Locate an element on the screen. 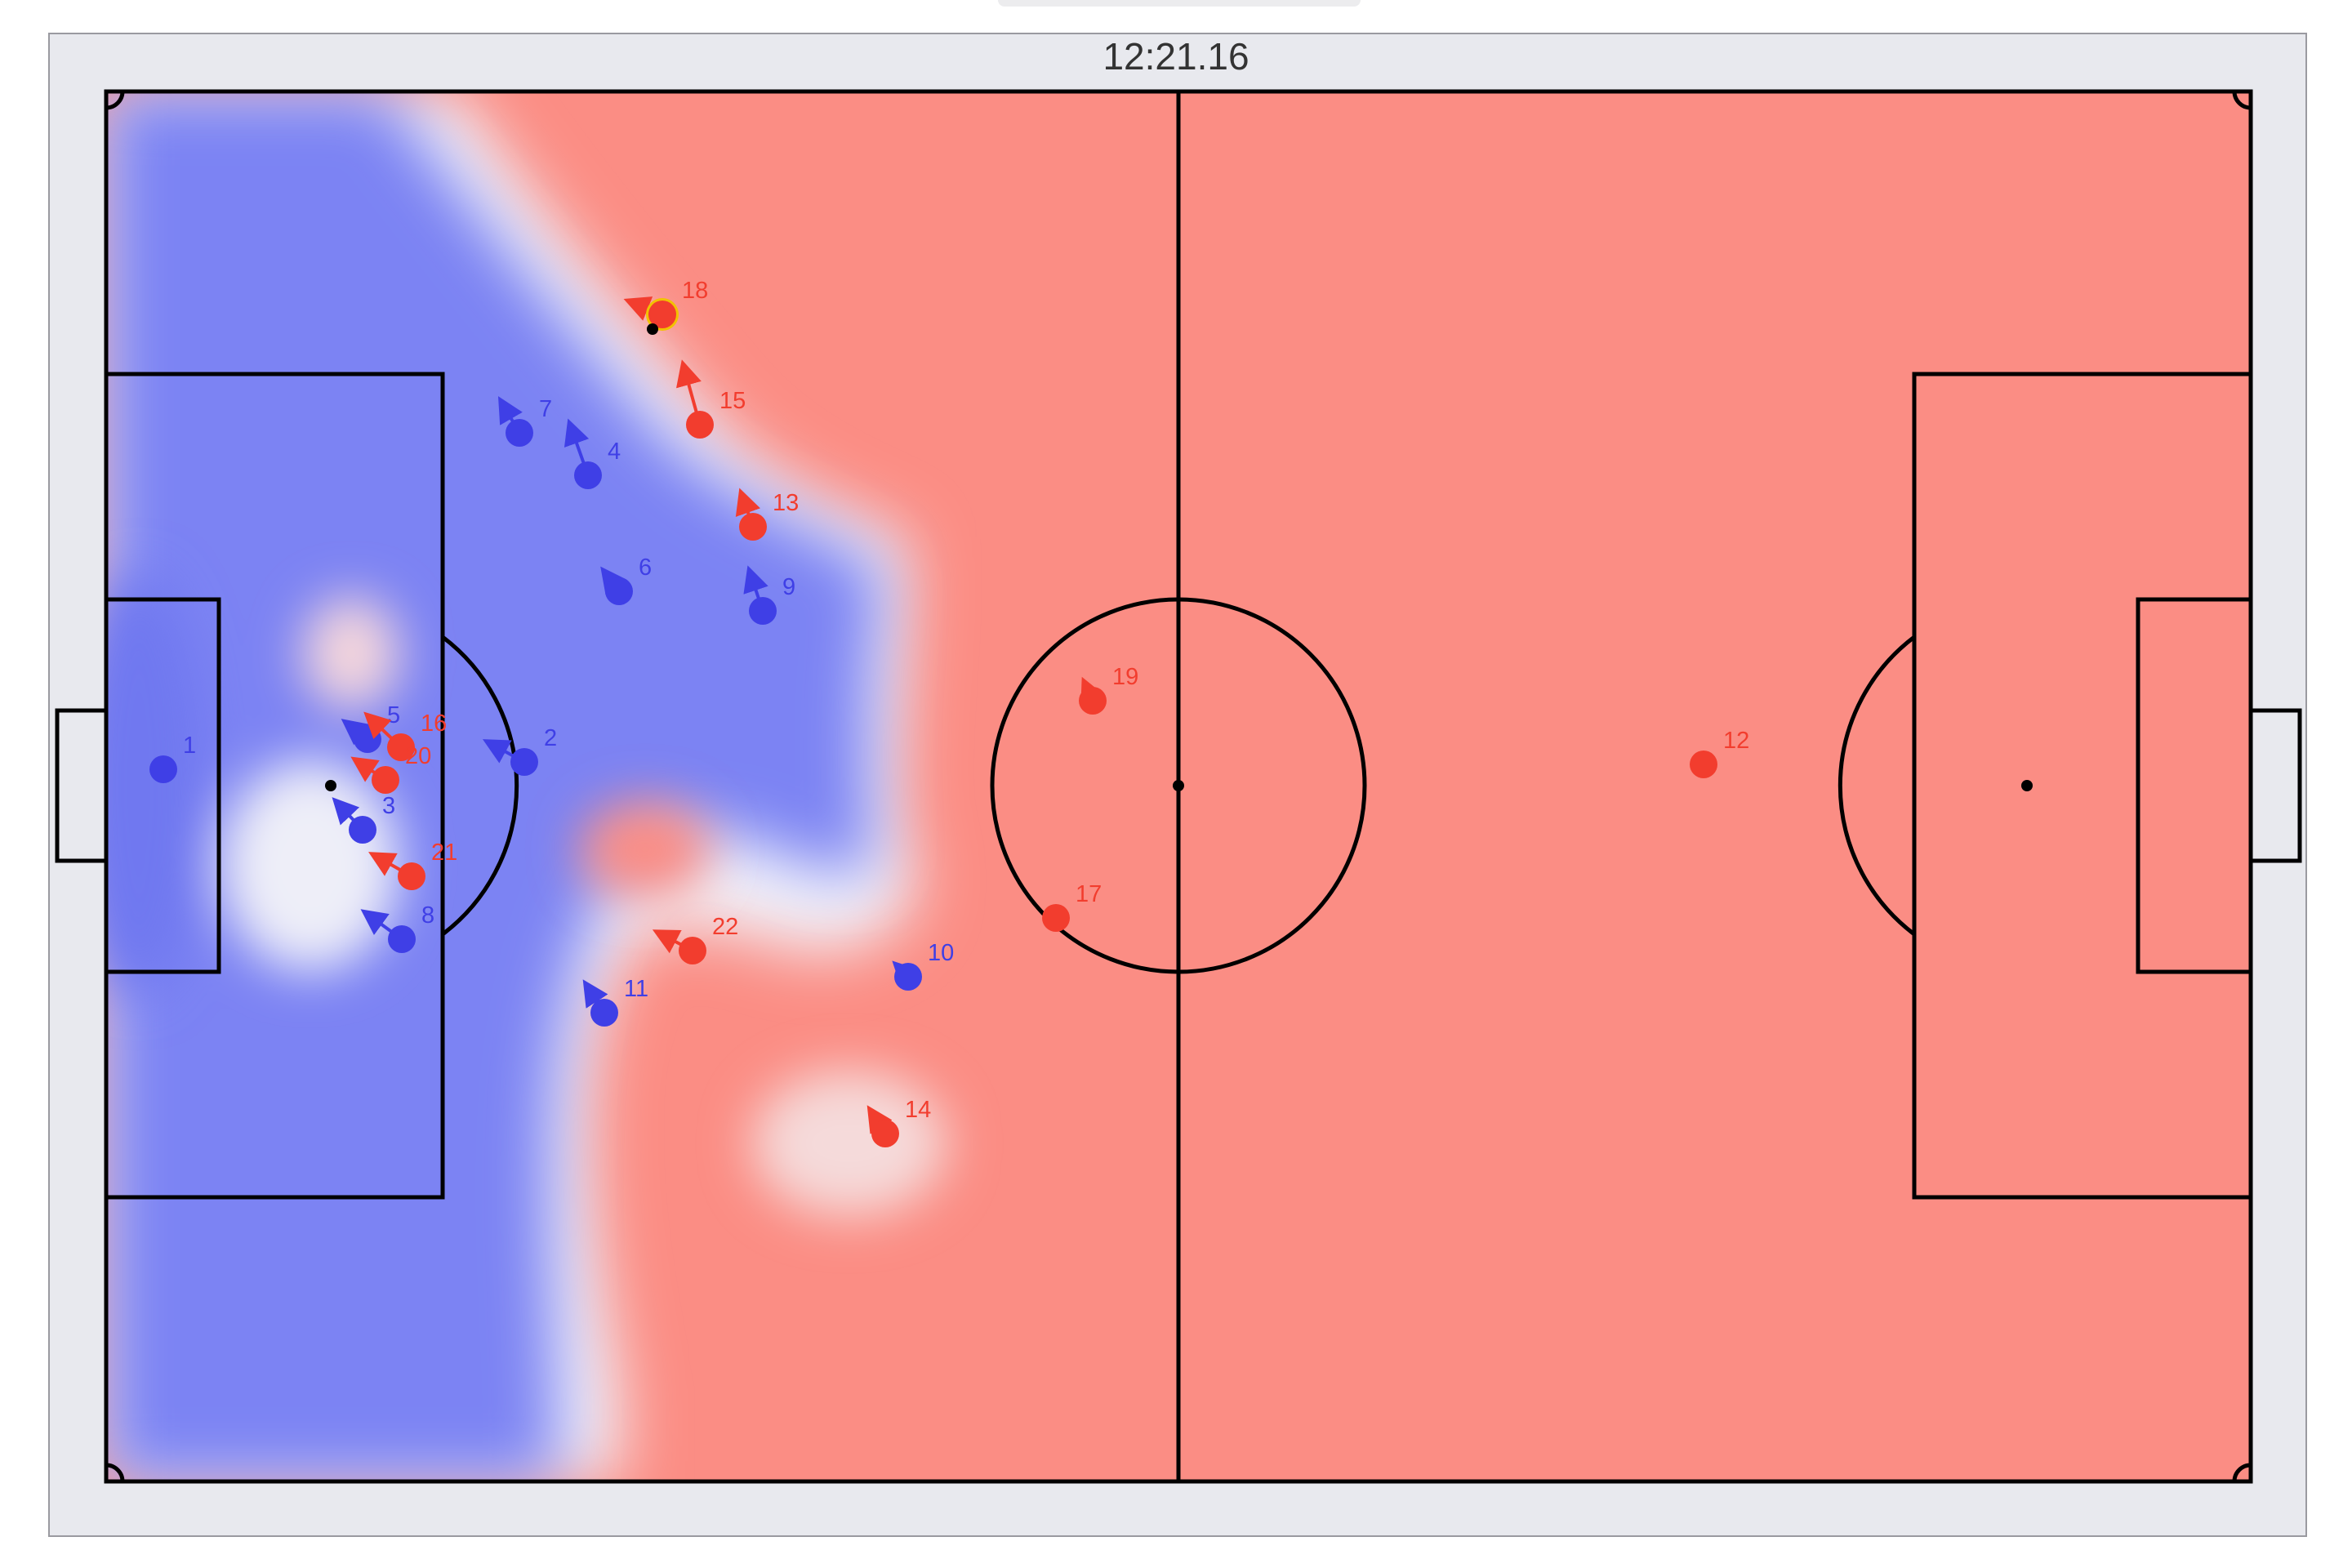  player-away-21: 21 is located at coordinates (412, 865).